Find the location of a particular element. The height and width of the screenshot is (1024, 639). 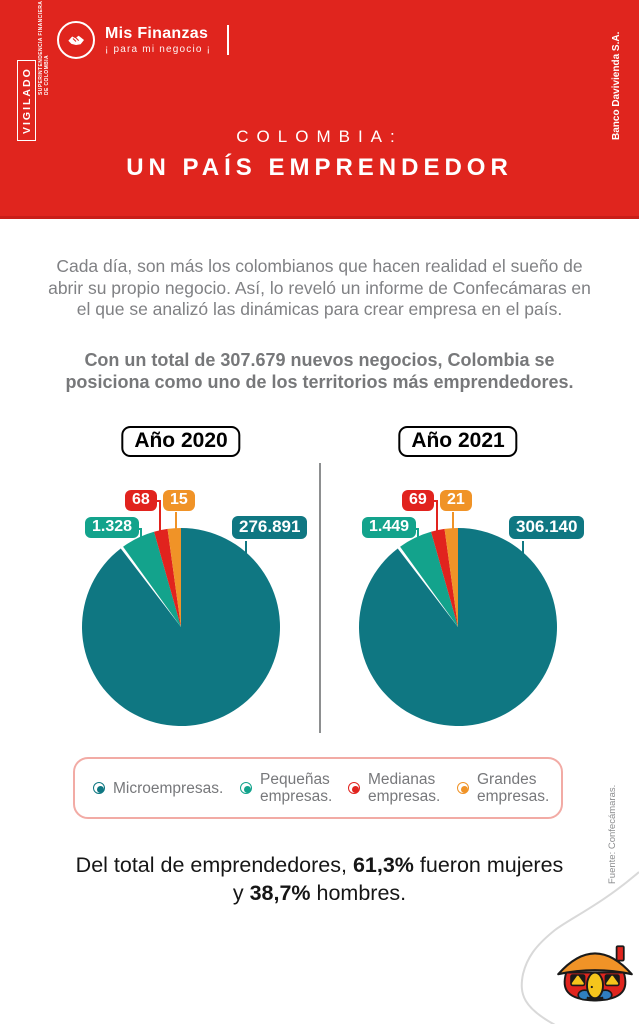

statement-part4: hombres. is located at coordinates (358, 893).